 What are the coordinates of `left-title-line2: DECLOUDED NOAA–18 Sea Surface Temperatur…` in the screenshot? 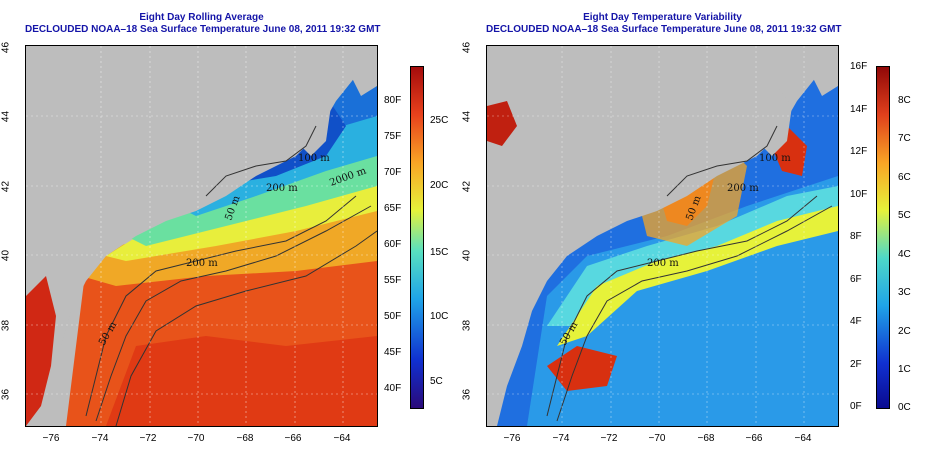 It's located at (203, 29).